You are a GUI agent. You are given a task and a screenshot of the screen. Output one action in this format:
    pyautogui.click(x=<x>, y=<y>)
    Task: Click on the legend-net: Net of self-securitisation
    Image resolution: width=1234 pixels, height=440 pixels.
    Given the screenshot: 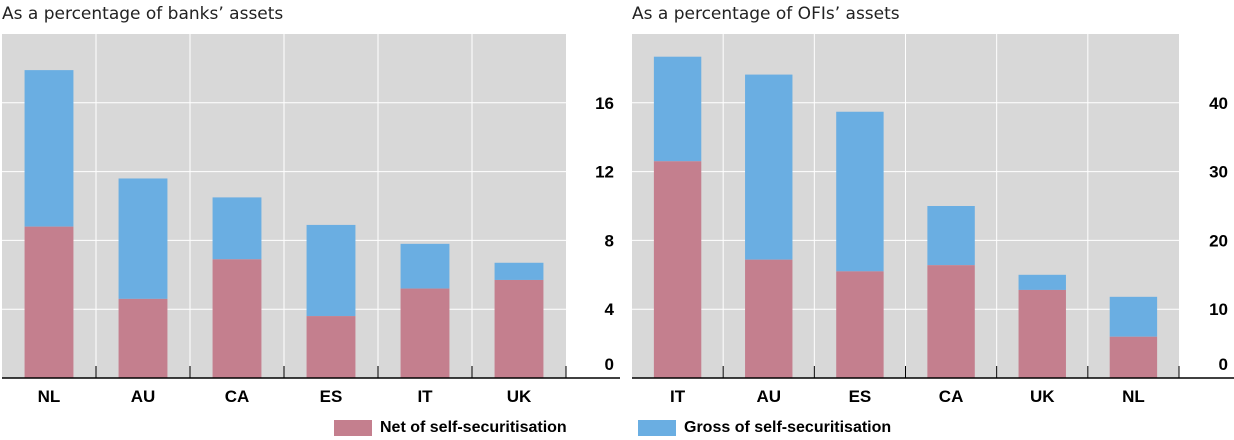 What is the action you would take?
    pyautogui.click(x=450, y=428)
    